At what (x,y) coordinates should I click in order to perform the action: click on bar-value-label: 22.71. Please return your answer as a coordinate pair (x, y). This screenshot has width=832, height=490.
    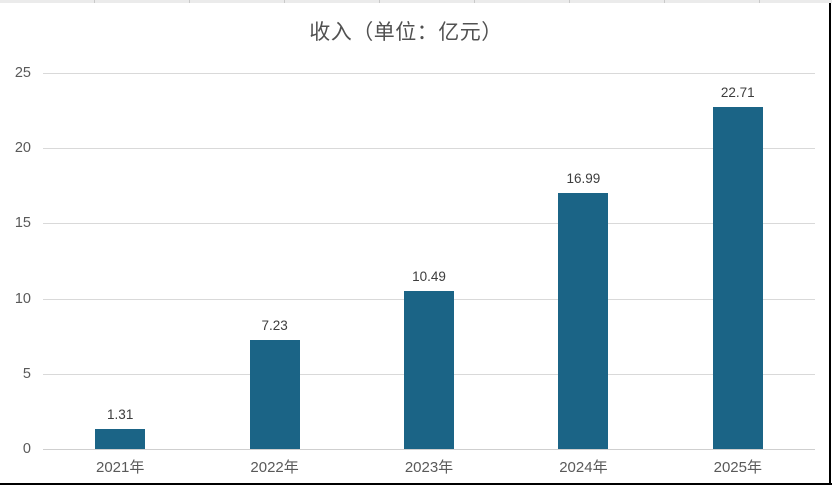
    Looking at the image, I should click on (737, 93).